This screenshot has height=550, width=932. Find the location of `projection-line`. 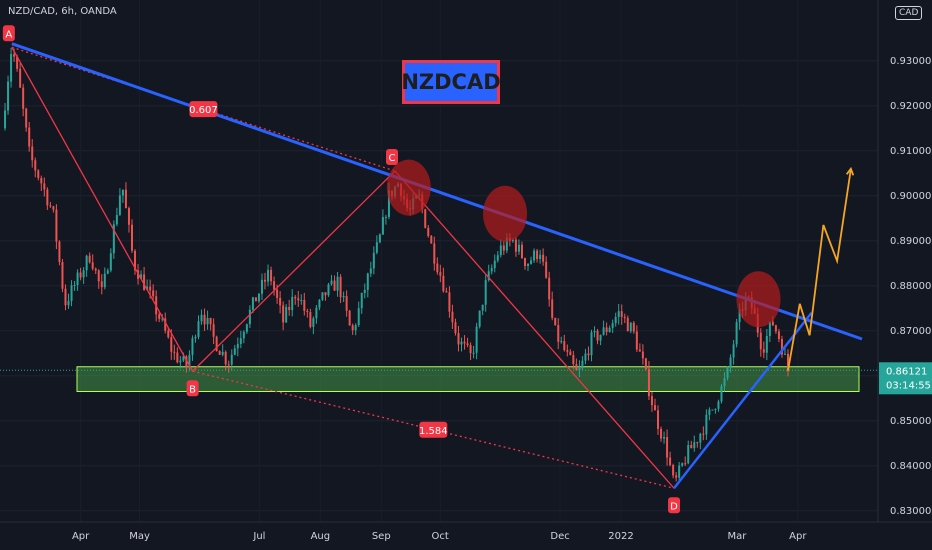

projection-line is located at coordinates (819, 269).